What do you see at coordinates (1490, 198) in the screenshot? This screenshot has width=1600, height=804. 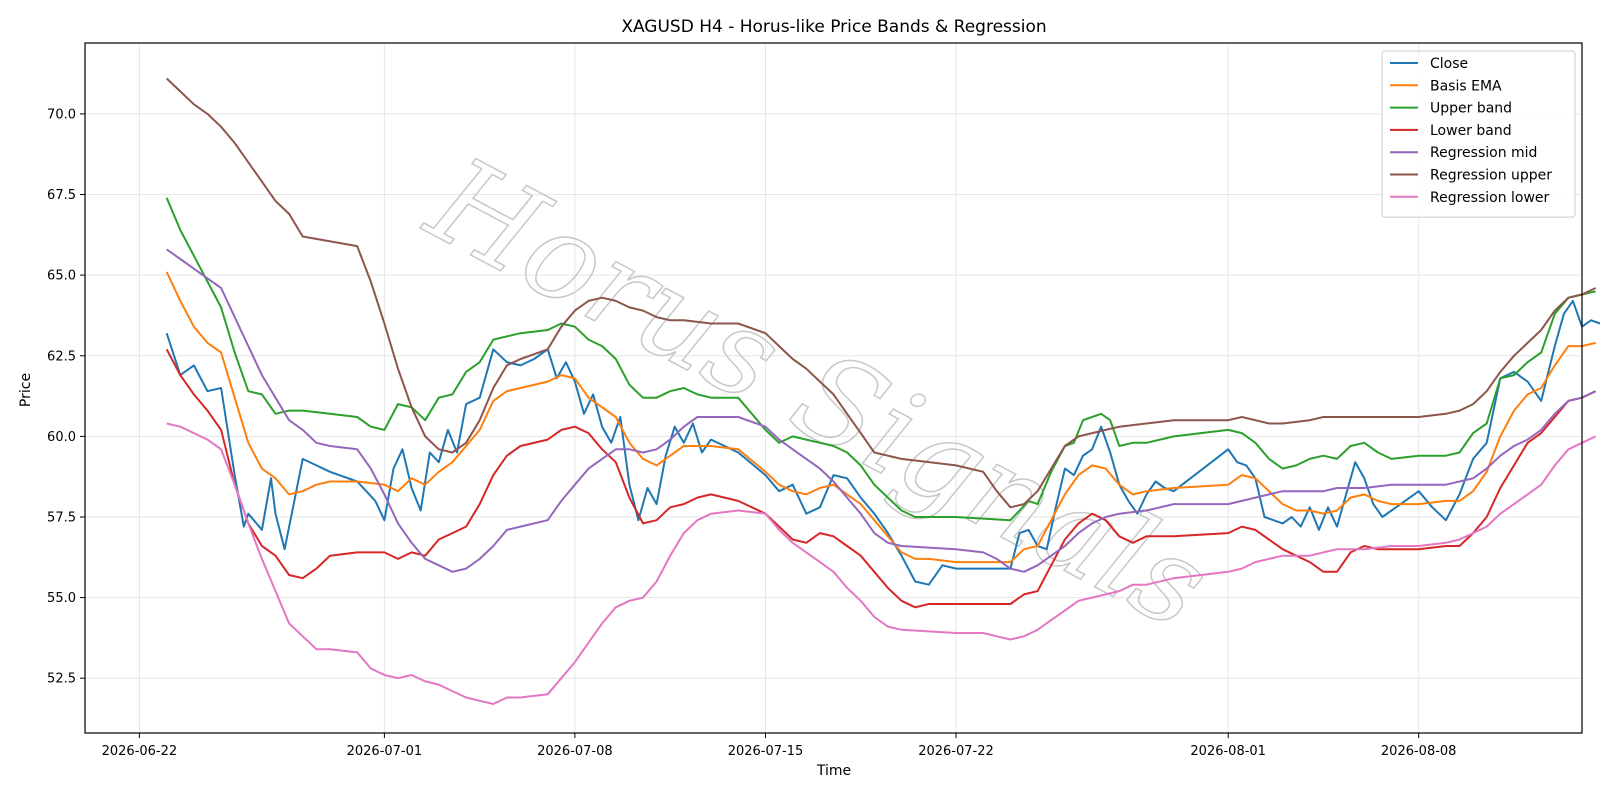 I see `legend-label-regression-lower: Regression lower` at bounding box center [1490, 198].